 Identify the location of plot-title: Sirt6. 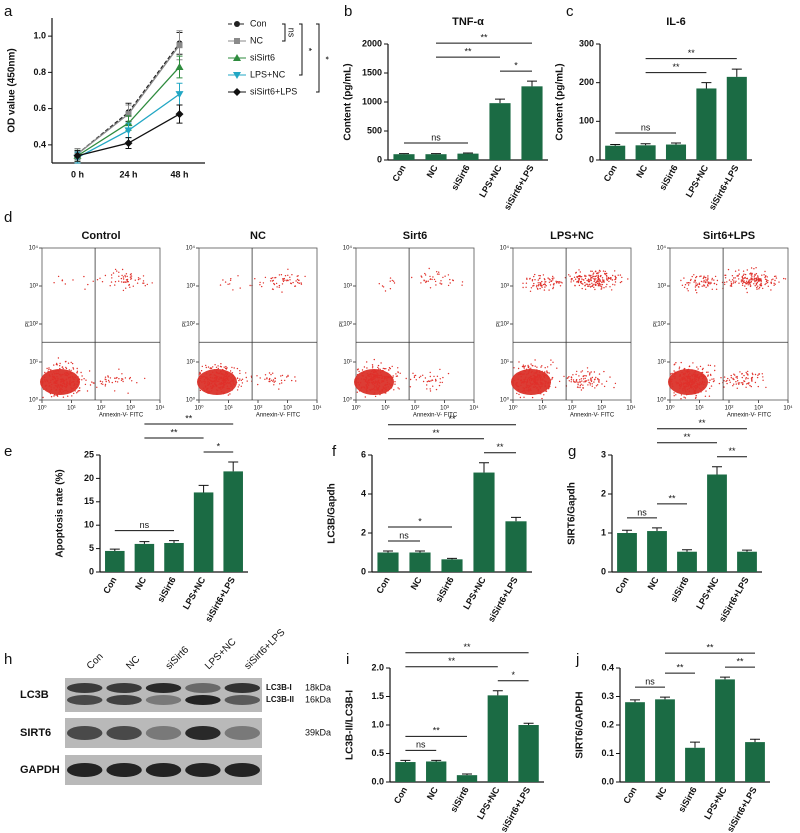
(415, 236).